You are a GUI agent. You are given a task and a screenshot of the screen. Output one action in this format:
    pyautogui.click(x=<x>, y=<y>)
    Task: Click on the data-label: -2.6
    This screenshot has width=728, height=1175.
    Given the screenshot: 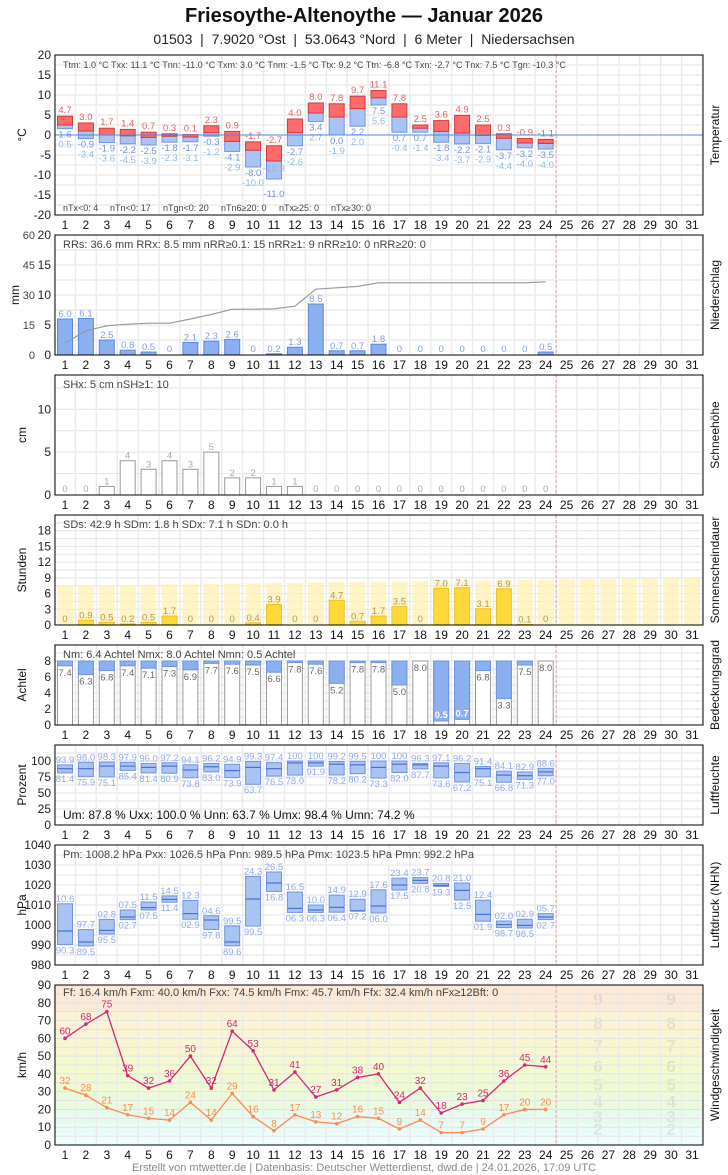 What is the action you would take?
    pyautogui.click(x=295, y=162)
    